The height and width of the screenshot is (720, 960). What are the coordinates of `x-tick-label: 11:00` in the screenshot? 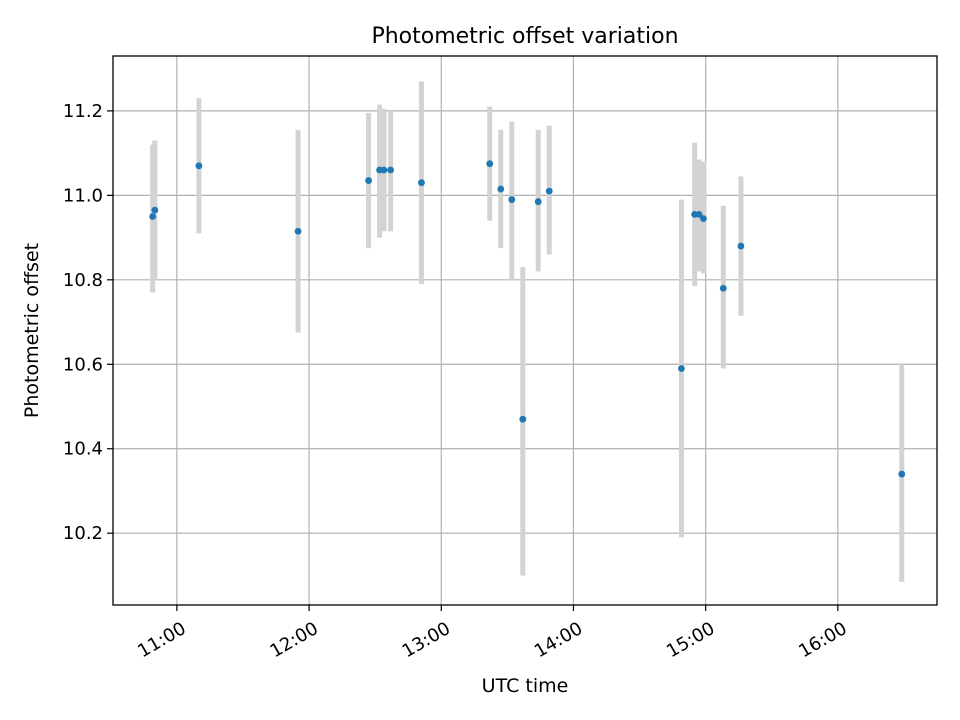 It's located at (161, 640).